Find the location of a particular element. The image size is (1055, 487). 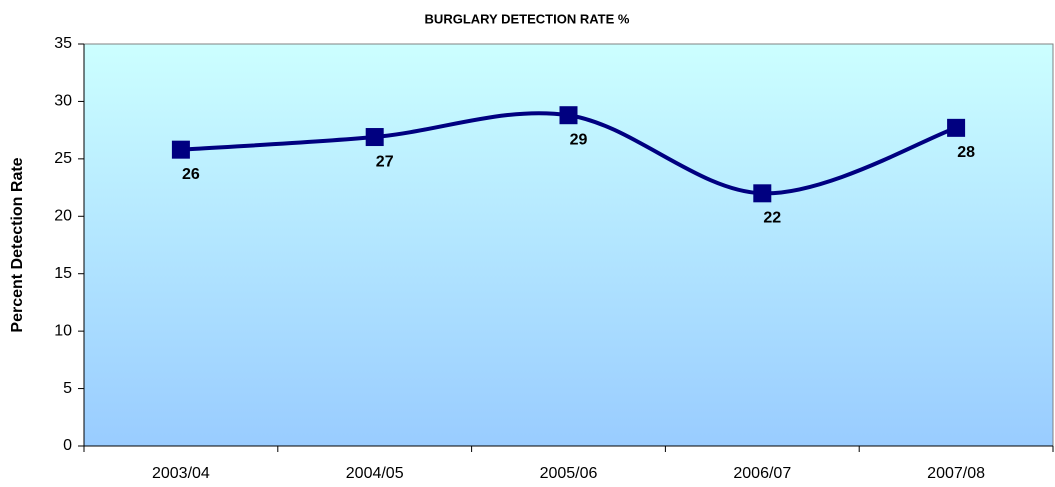

x-tick-label: 2003/04 is located at coordinates (181, 473).